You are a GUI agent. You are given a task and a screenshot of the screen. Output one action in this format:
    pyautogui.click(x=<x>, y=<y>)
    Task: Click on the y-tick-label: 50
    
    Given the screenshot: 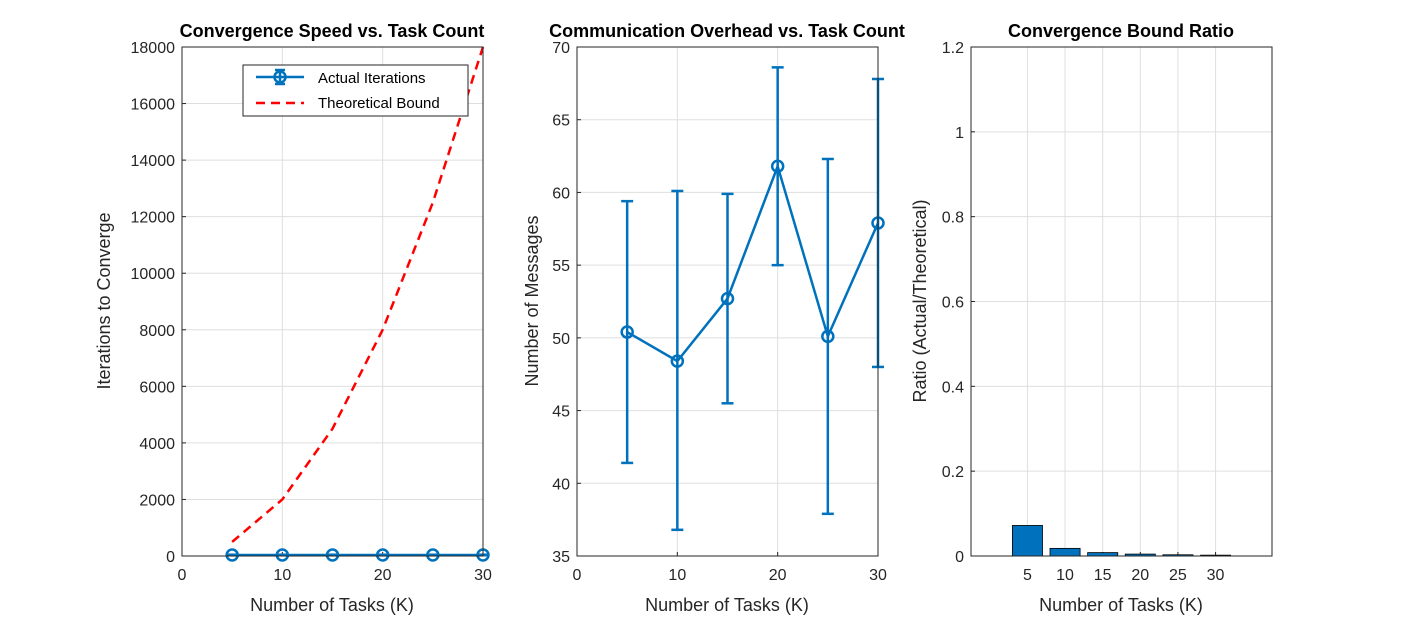 What is the action you would take?
    pyautogui.click(x=561, y=339)
    